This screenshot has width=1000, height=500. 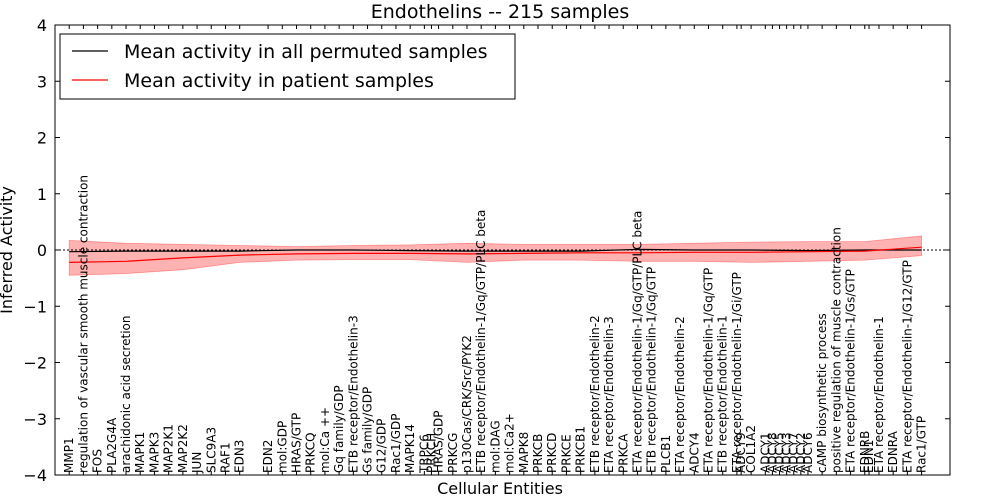 I want to click on x-tick-label: MAPK3, so click(x=154, y=452).